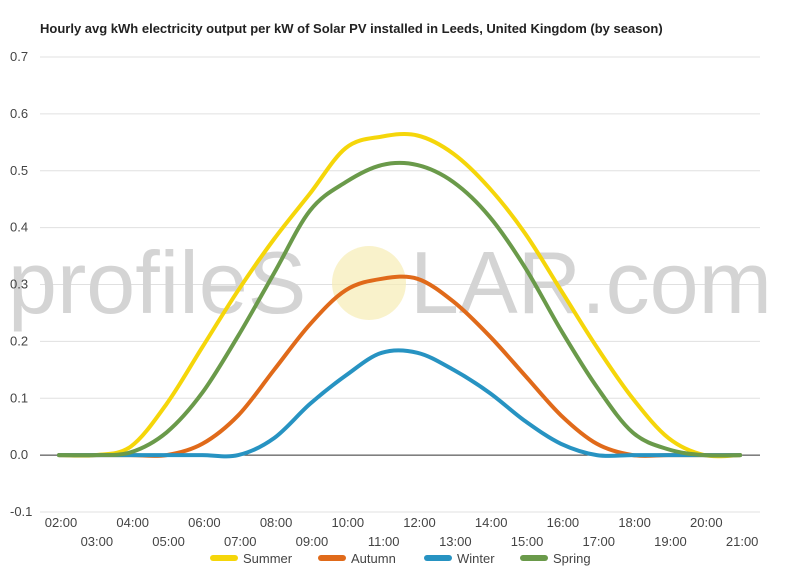 This screenshot has width=800, height=570. What do you see at coordinates (348, 522) in the screenshot?
I see `x-tick-label: 10:00` at bounding box center [348, 522].